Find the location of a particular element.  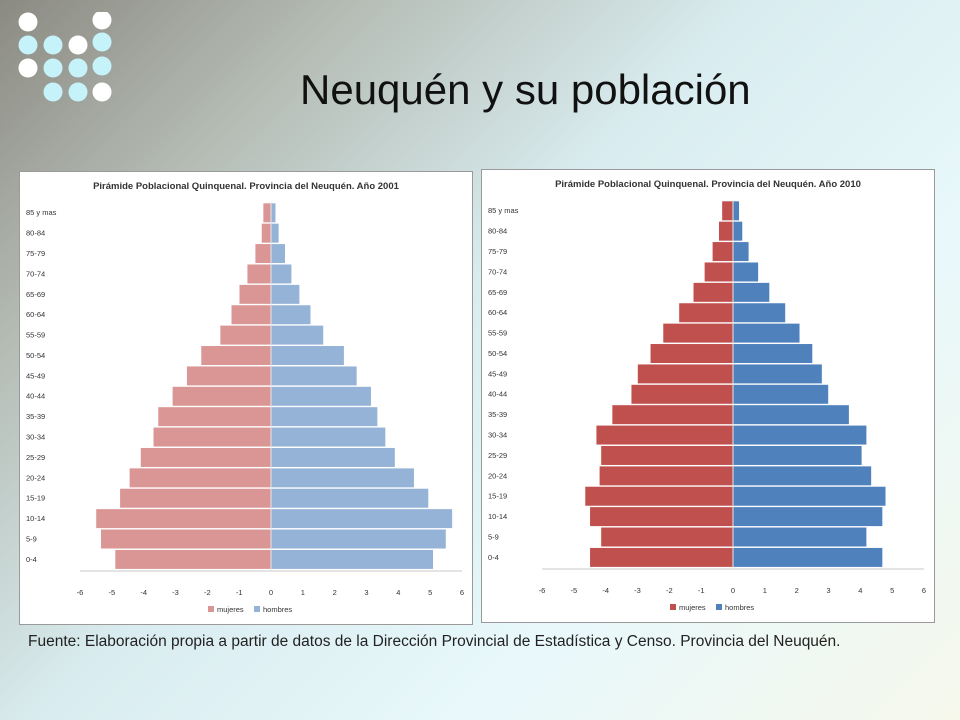

category-label: 55-59 is located at coordinates (497, 333).